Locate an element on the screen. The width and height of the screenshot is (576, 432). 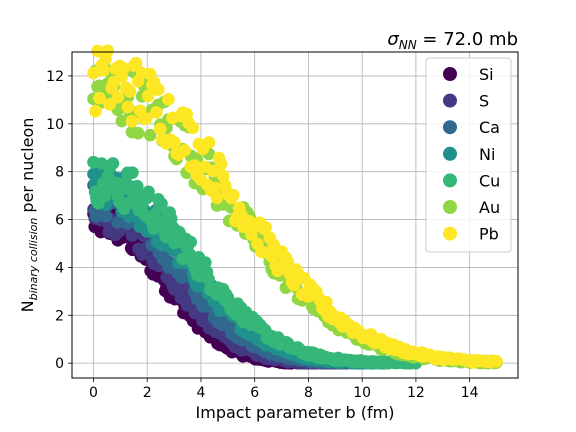
x-tick-label: 10 is located at coordinates (362, 393).